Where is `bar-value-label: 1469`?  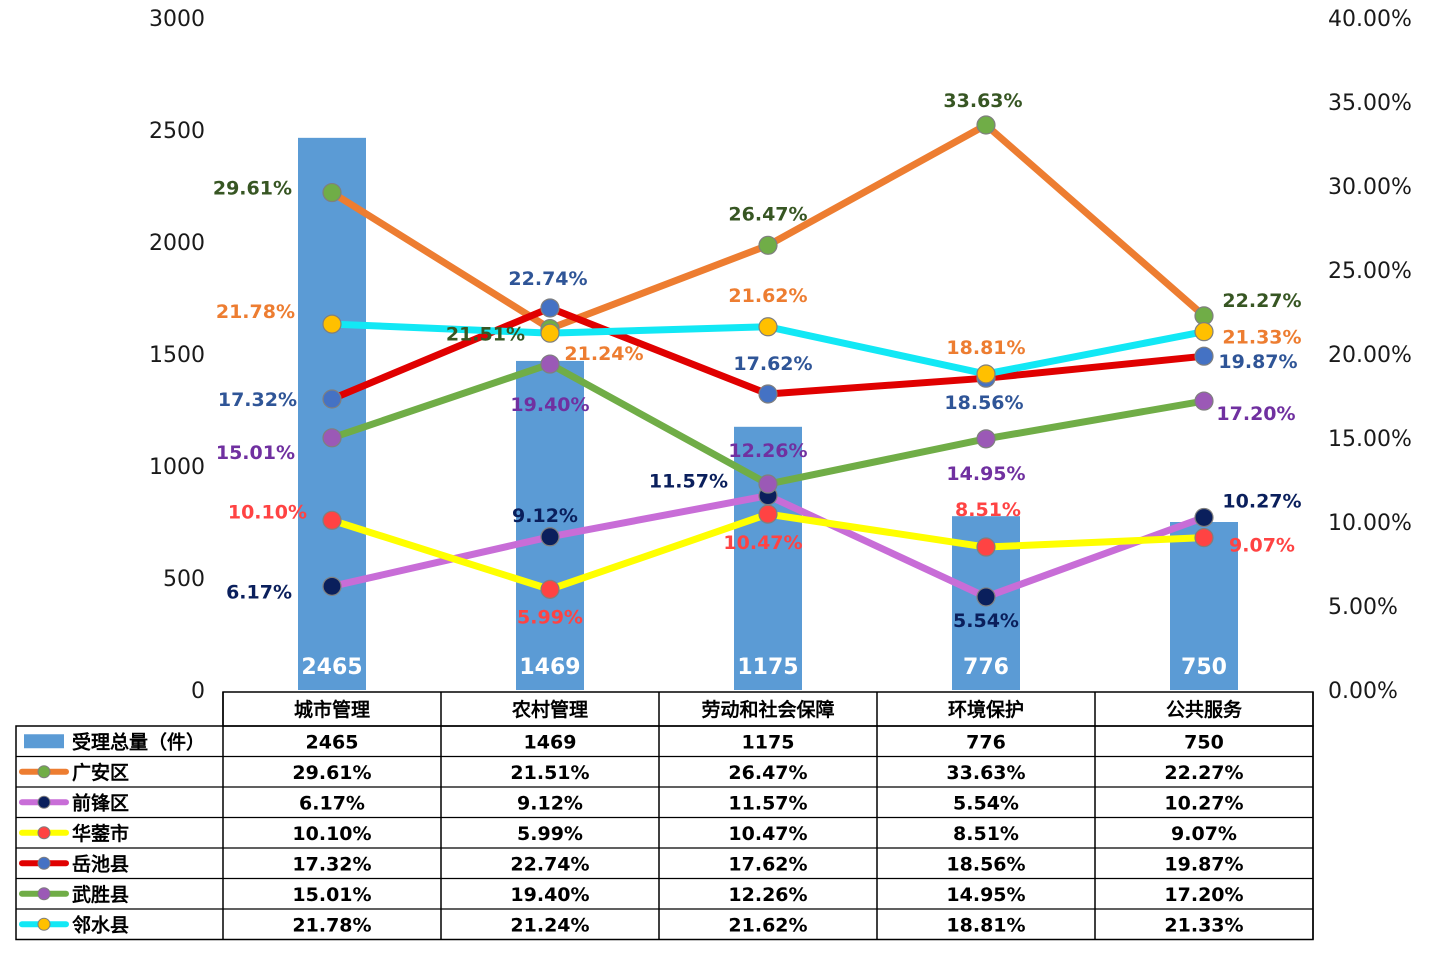 bar-value-label: 1469 is located at coordinates (549, 667).